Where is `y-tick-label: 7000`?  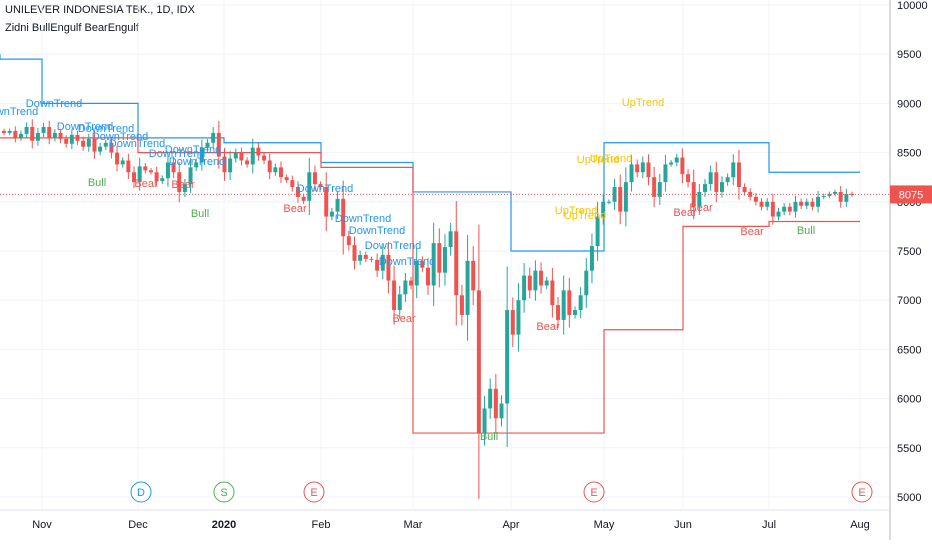 y-tick-label: 7000 is located at coordinates (909, 301).